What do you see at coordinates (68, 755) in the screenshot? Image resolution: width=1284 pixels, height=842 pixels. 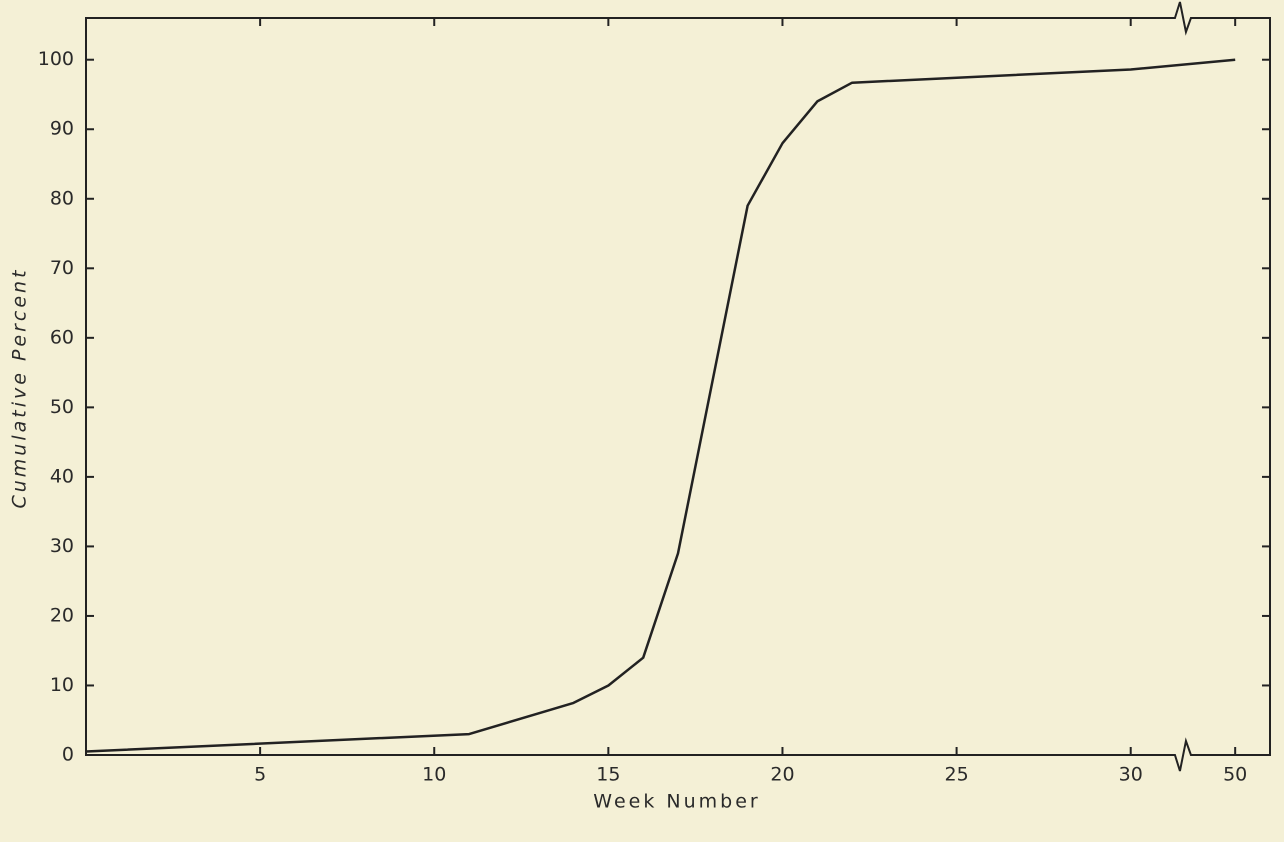 I see `y-tick-label: 0` at bounding box center [68, 755].